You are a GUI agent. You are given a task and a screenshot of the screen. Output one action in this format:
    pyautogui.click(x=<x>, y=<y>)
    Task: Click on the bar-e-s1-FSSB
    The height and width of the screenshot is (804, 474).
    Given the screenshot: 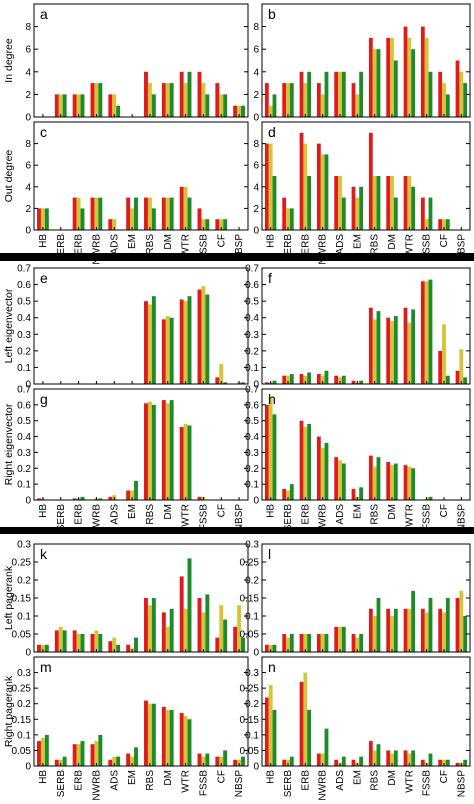 What is the action you would take?
    pyautogui.click(x=203, y=335)
    